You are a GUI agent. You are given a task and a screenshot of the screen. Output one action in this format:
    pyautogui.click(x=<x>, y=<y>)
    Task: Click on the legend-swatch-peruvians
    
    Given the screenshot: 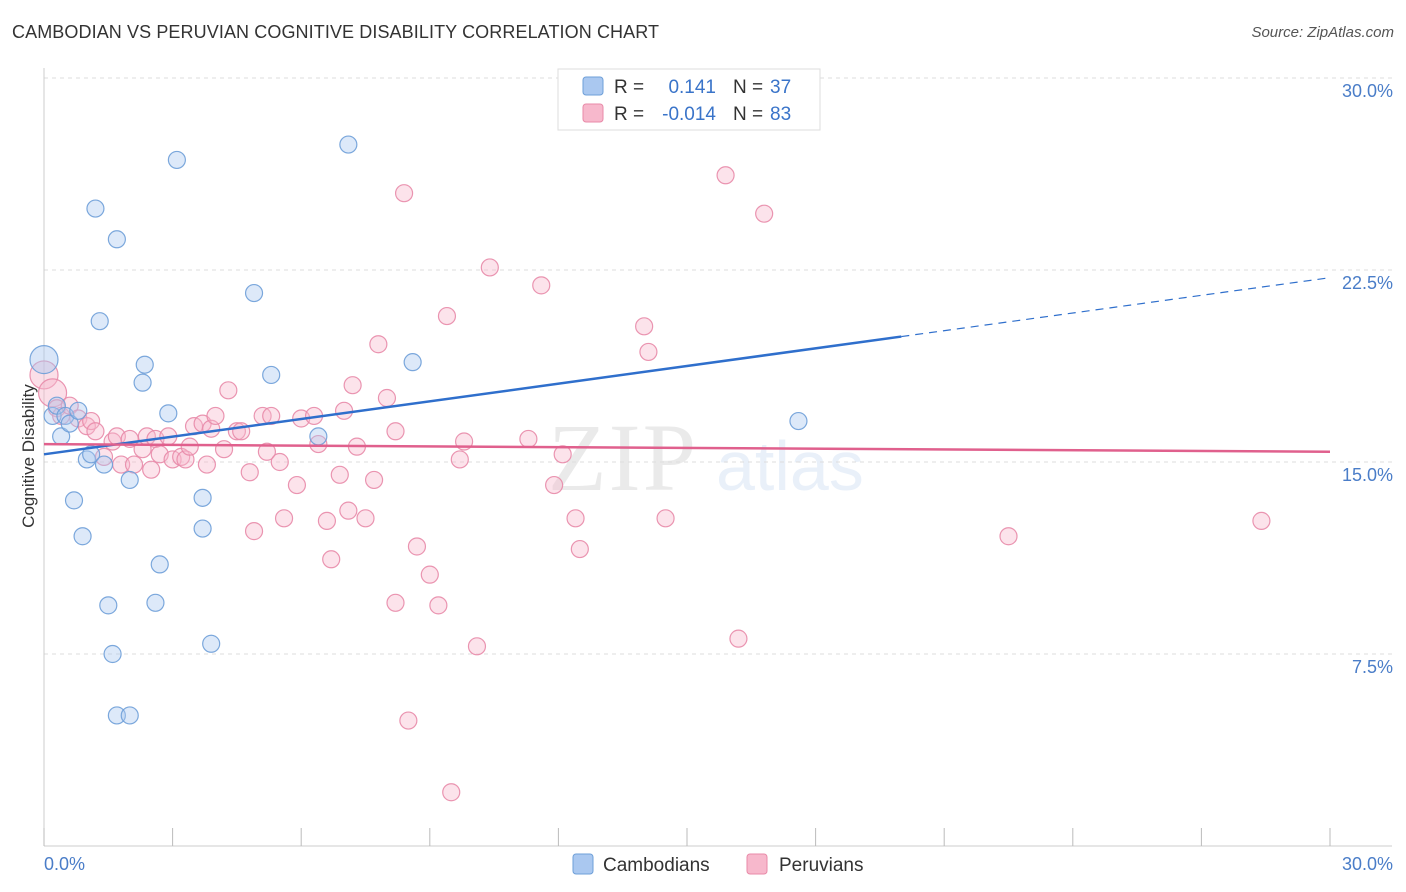 What is the action you would take?
    pyautogui.click(x=757, y=864)
    